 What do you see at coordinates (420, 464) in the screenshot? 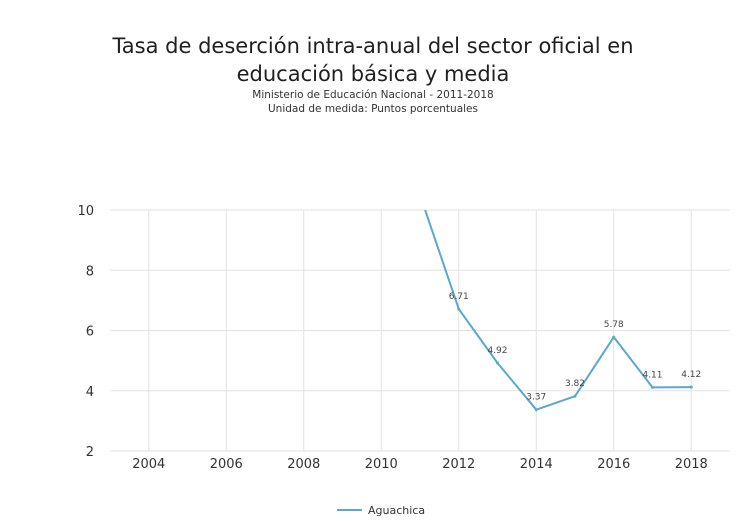
I see `x-axis-ticks: 2004 2006 2008 2010 2012 2014 2016 2018` at bounding box center [420, 464].